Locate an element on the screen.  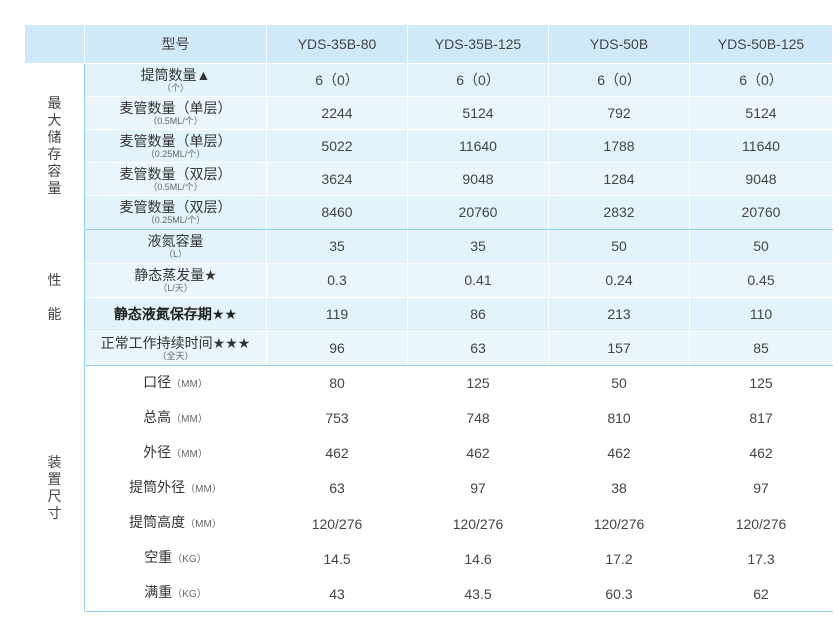
value-cell: 63 is located at coordinates (337, 488).